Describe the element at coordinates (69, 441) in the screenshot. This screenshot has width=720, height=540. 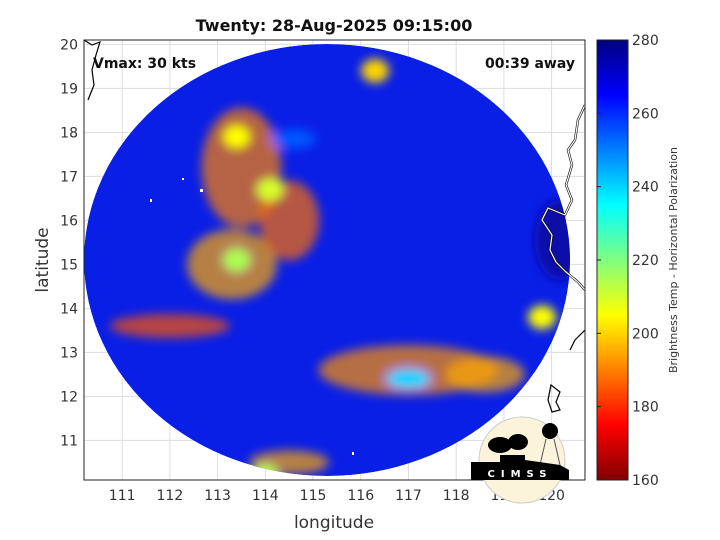
I see `y-tick-label: 11` at that location.